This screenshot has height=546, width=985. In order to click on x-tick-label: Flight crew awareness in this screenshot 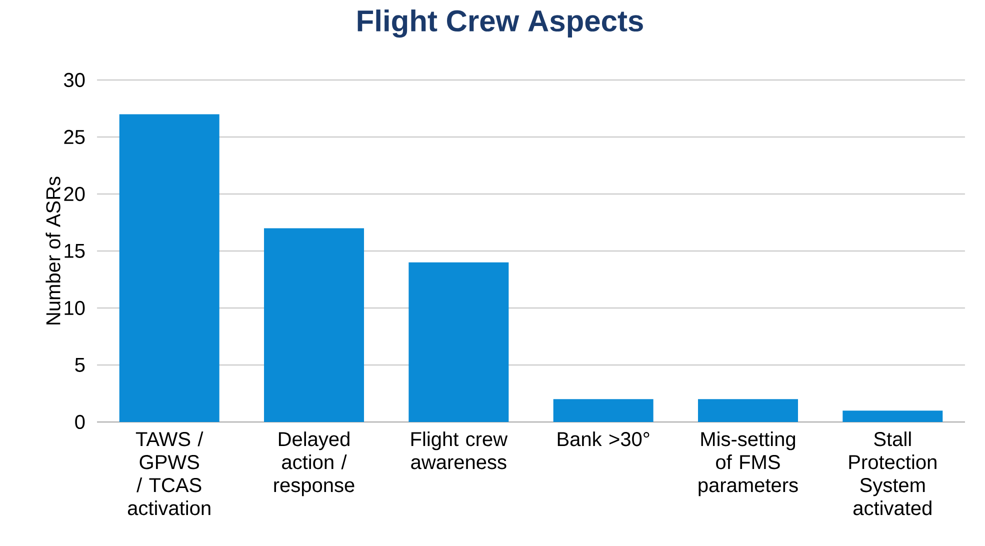, I will do `click(459, 451)`.